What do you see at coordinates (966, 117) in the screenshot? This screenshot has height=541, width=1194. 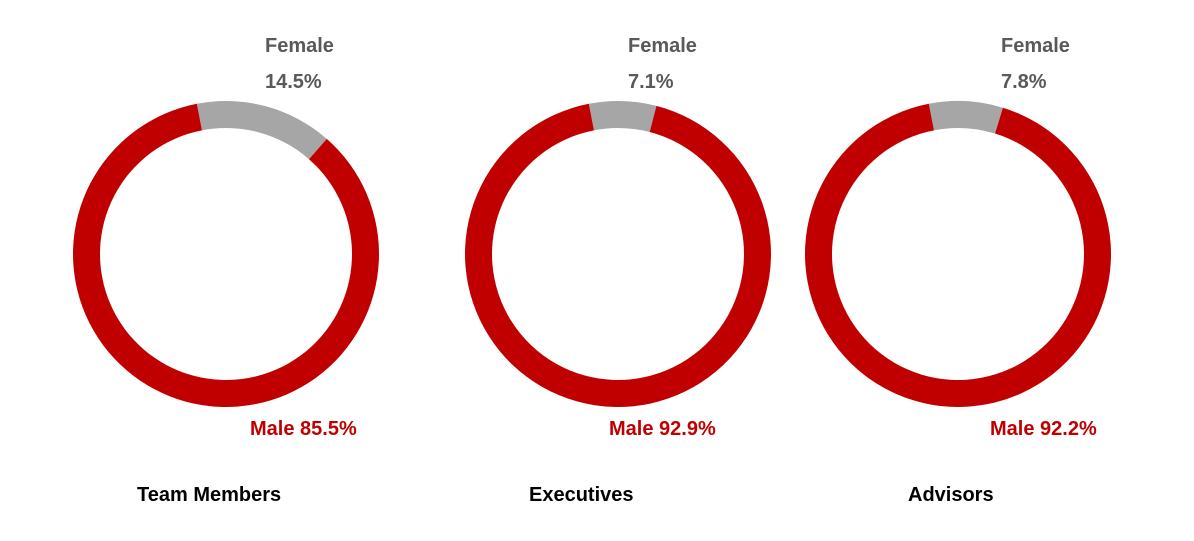 I see `slice-female` at bounding box center [966, 117].